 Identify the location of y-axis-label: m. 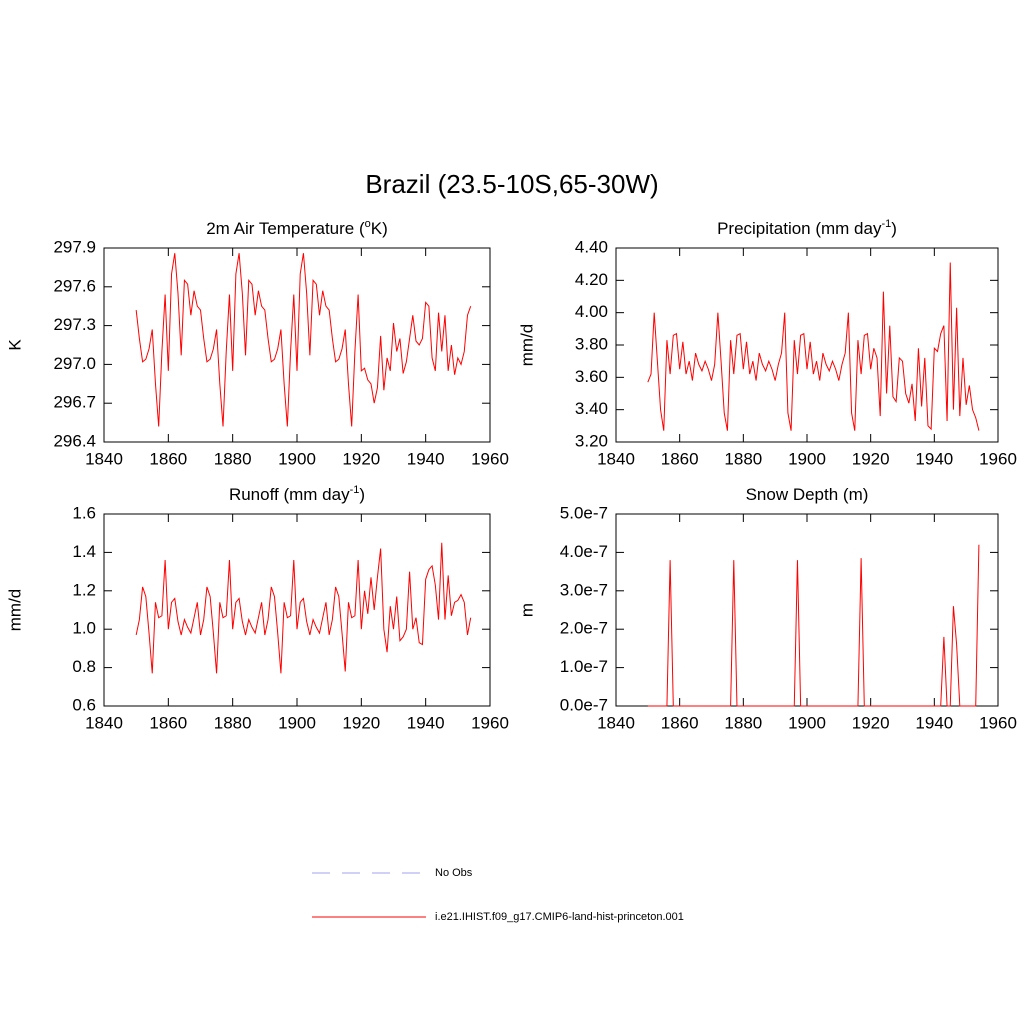
(526, 610).